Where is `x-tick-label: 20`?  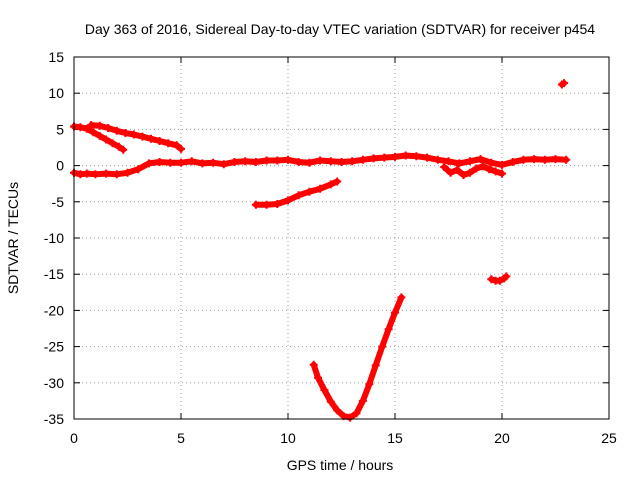 x-tick-label: 20 is located at coordinates (502, 438).